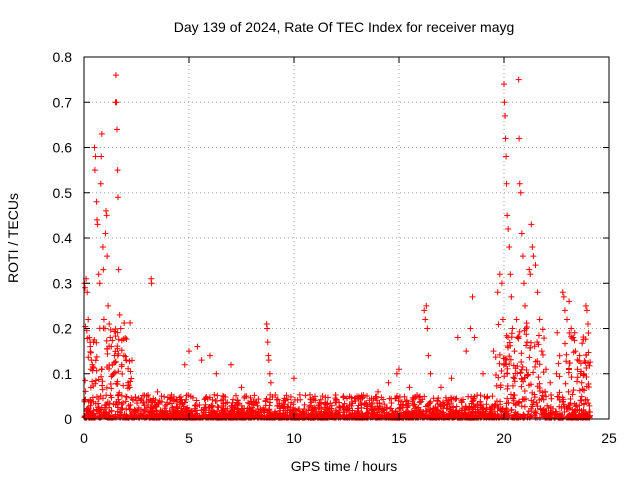 The image size is (640, 480). Describe the element at coordinates (189, 438) in the screenshot. I see `x-tick-label: 5` at that location.